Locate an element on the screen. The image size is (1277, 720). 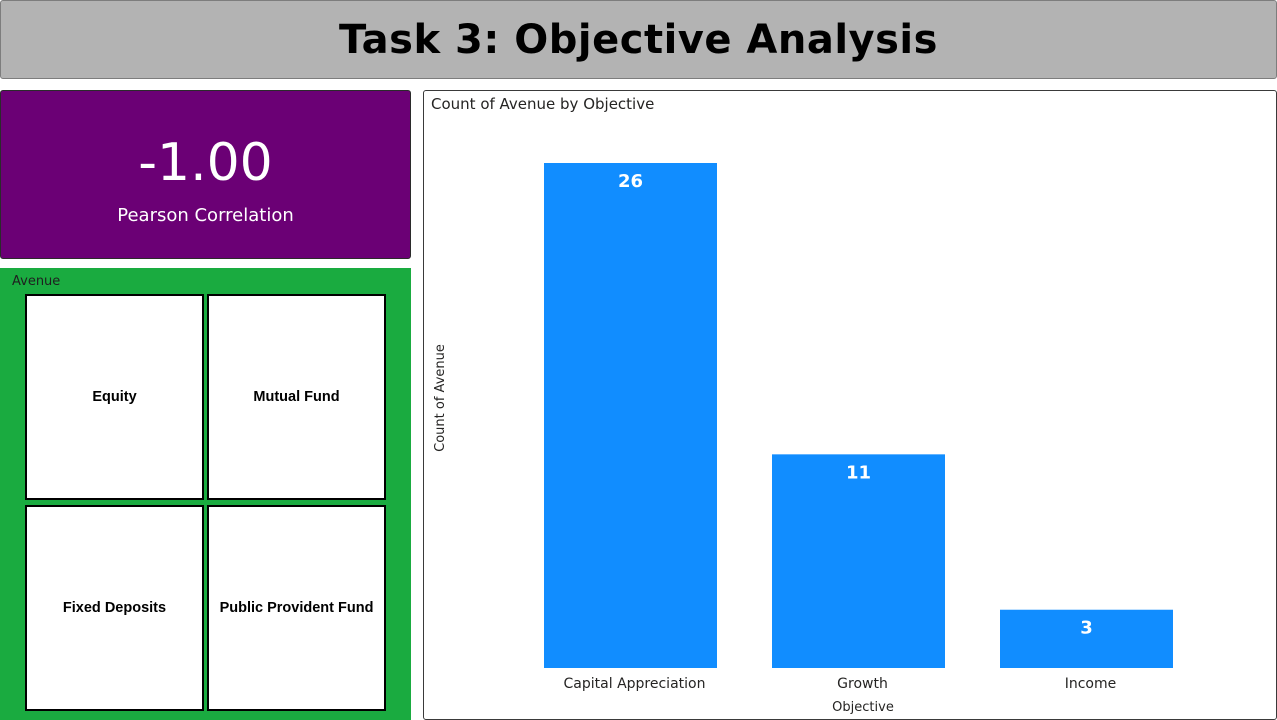
slicer-title: Avenue is located at coordinates (36, 281).